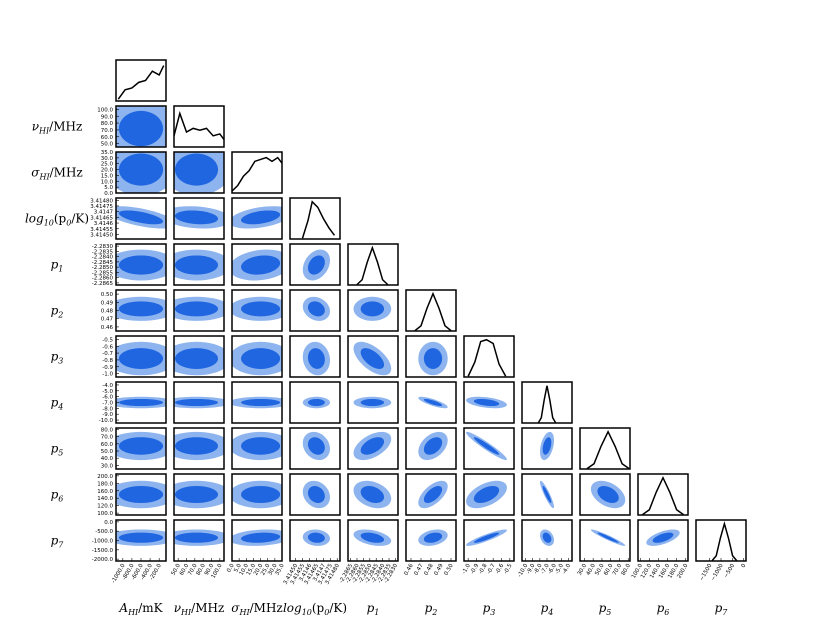  Describe the element at coordinates (545, 548) in the screenshot. I see `panel: -10.0-9.0-8.0-7.0-6.0-5.0-4.0` at that location.